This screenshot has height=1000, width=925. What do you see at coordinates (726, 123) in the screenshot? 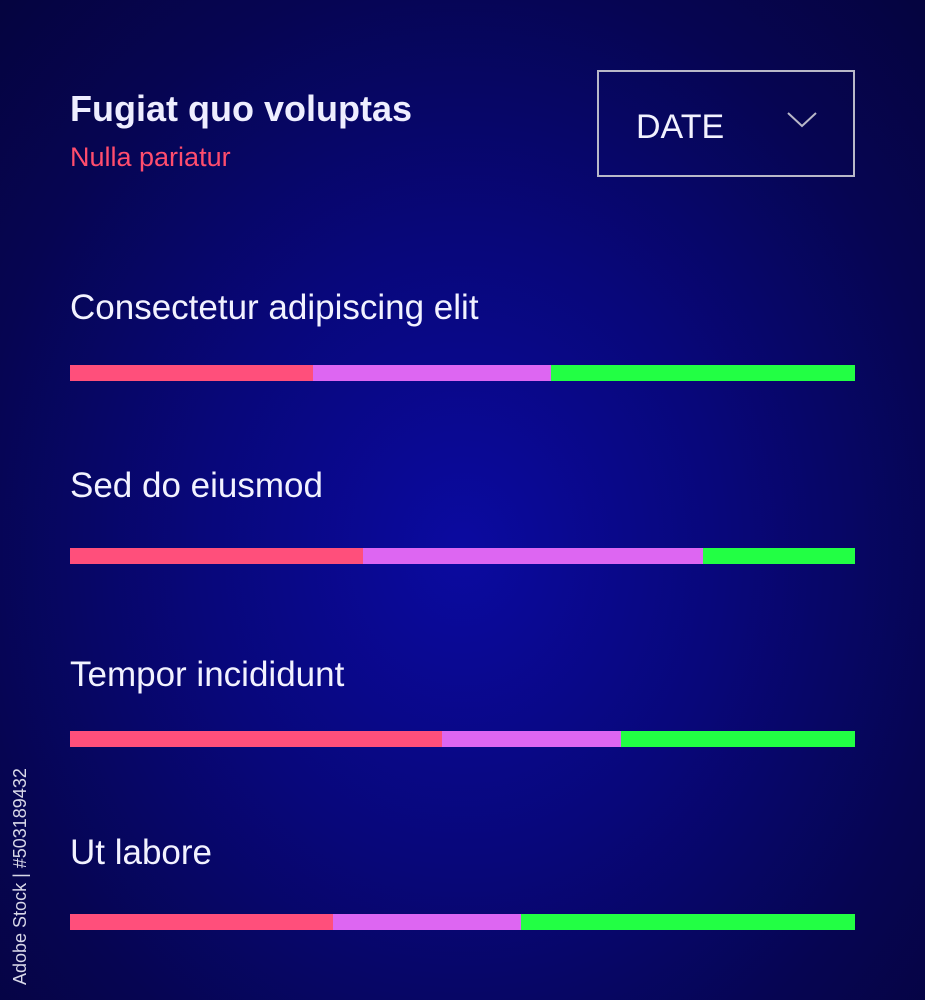
I see `date-dropdown: DATE` at bounding box center [726, 123].